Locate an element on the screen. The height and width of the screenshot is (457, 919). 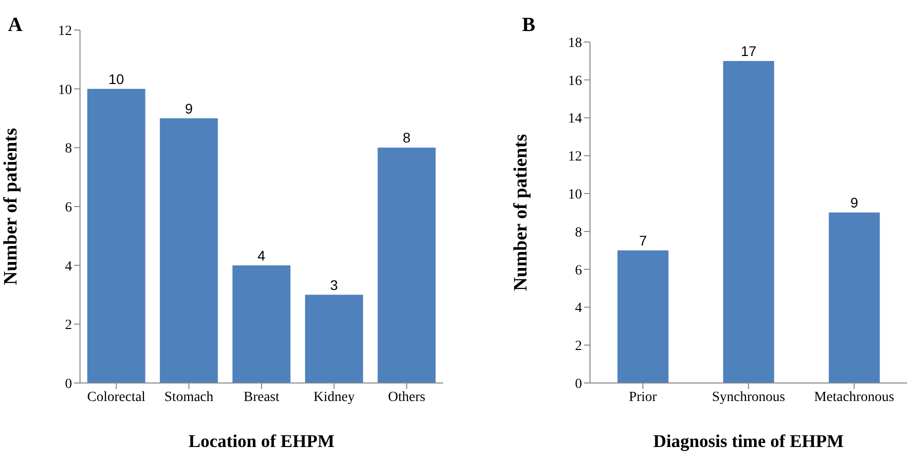
data-label: 8 is located at coordinates (406, 138).